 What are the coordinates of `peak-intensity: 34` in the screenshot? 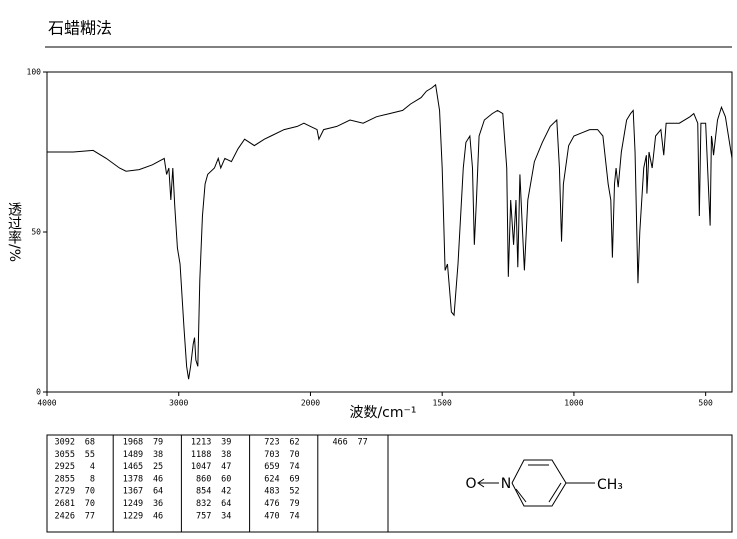 It's located at (226, 516).